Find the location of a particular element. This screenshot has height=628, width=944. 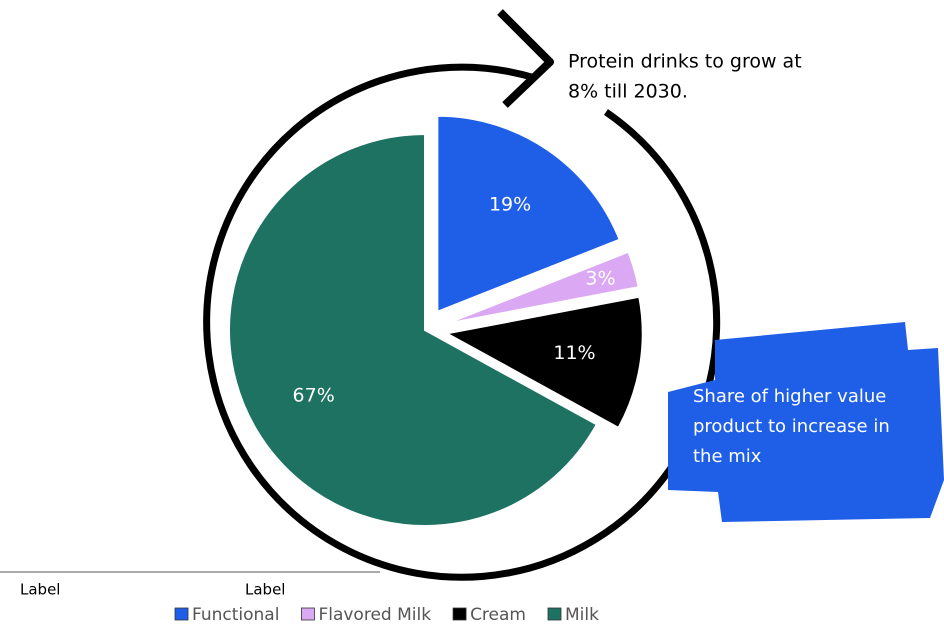

callout-text: the mix is located at coordinates (727, 456).